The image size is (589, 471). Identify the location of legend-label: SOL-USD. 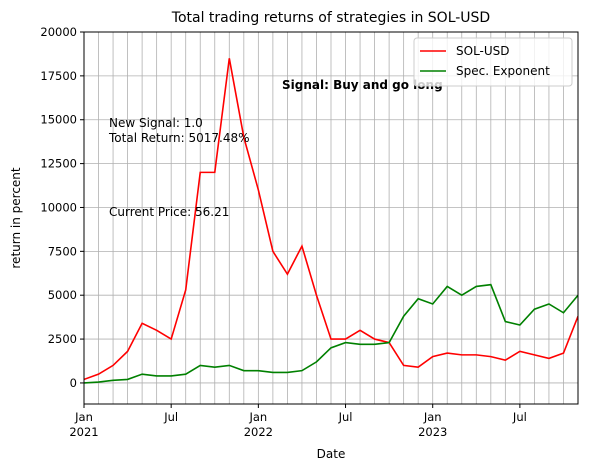
(483, 51).